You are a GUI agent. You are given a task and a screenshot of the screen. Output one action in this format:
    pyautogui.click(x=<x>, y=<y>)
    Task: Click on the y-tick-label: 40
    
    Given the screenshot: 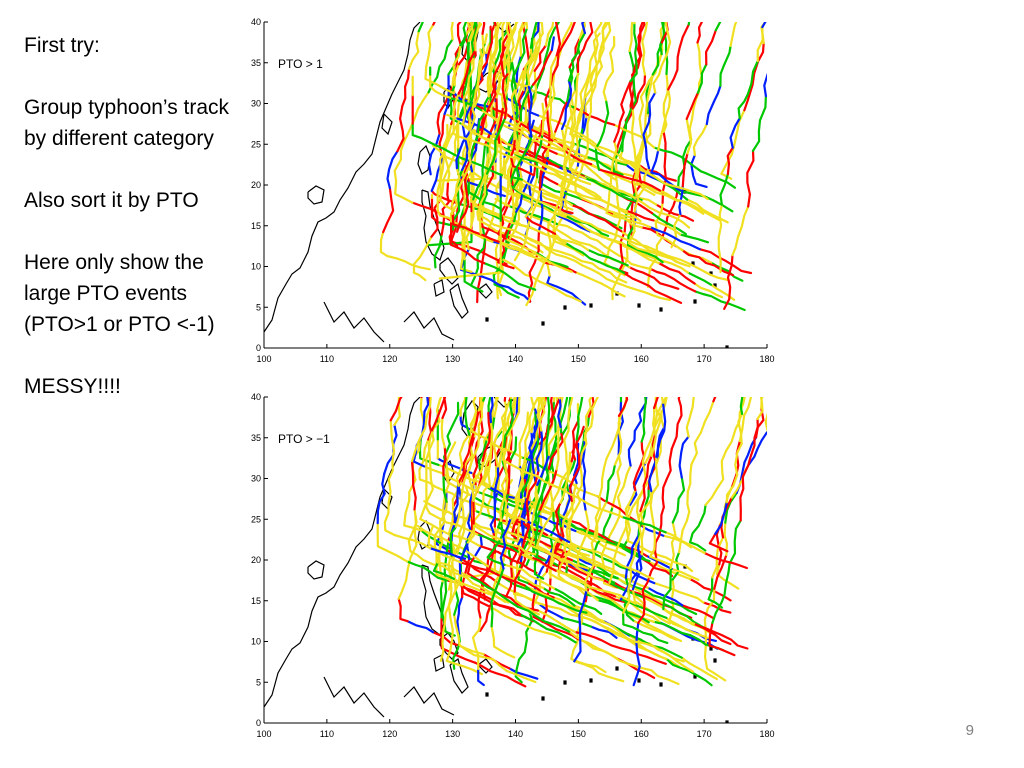 What is the action you would take?
    pyautogui.click(x=256, y=397)
    